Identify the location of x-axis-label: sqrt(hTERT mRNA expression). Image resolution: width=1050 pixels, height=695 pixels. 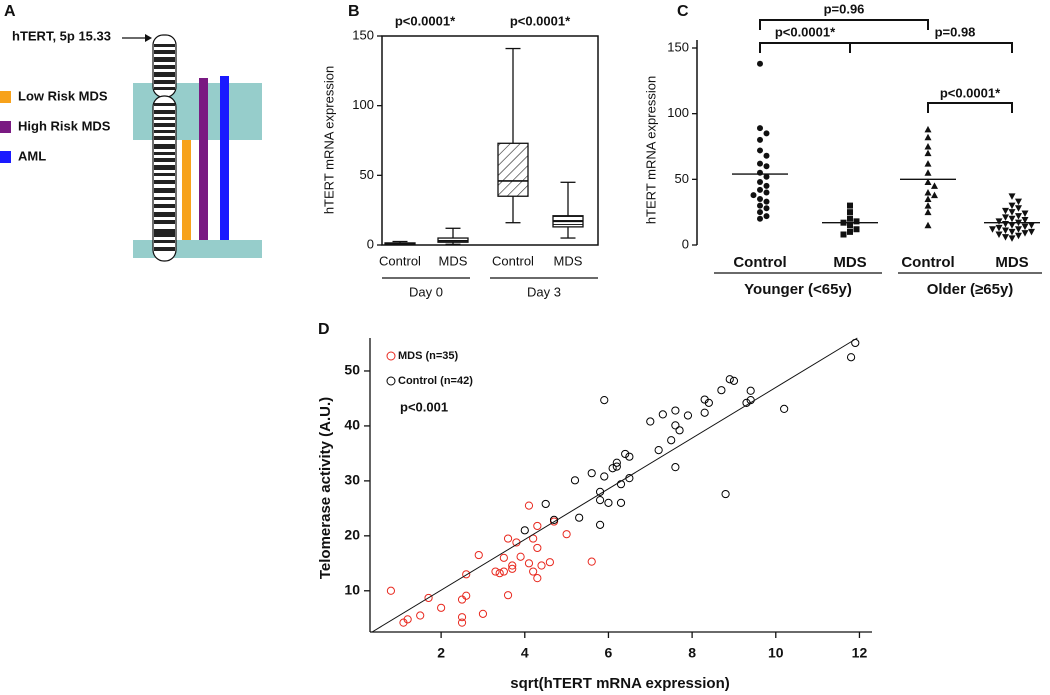
(619, 683).